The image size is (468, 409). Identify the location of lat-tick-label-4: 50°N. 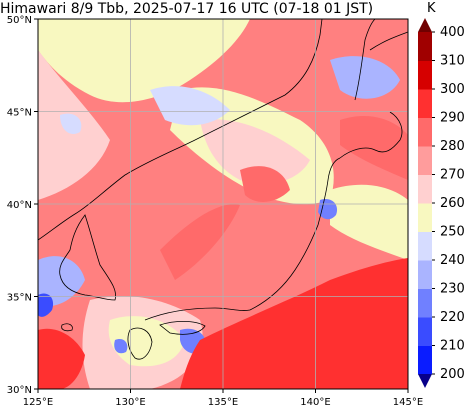
(19, 20).